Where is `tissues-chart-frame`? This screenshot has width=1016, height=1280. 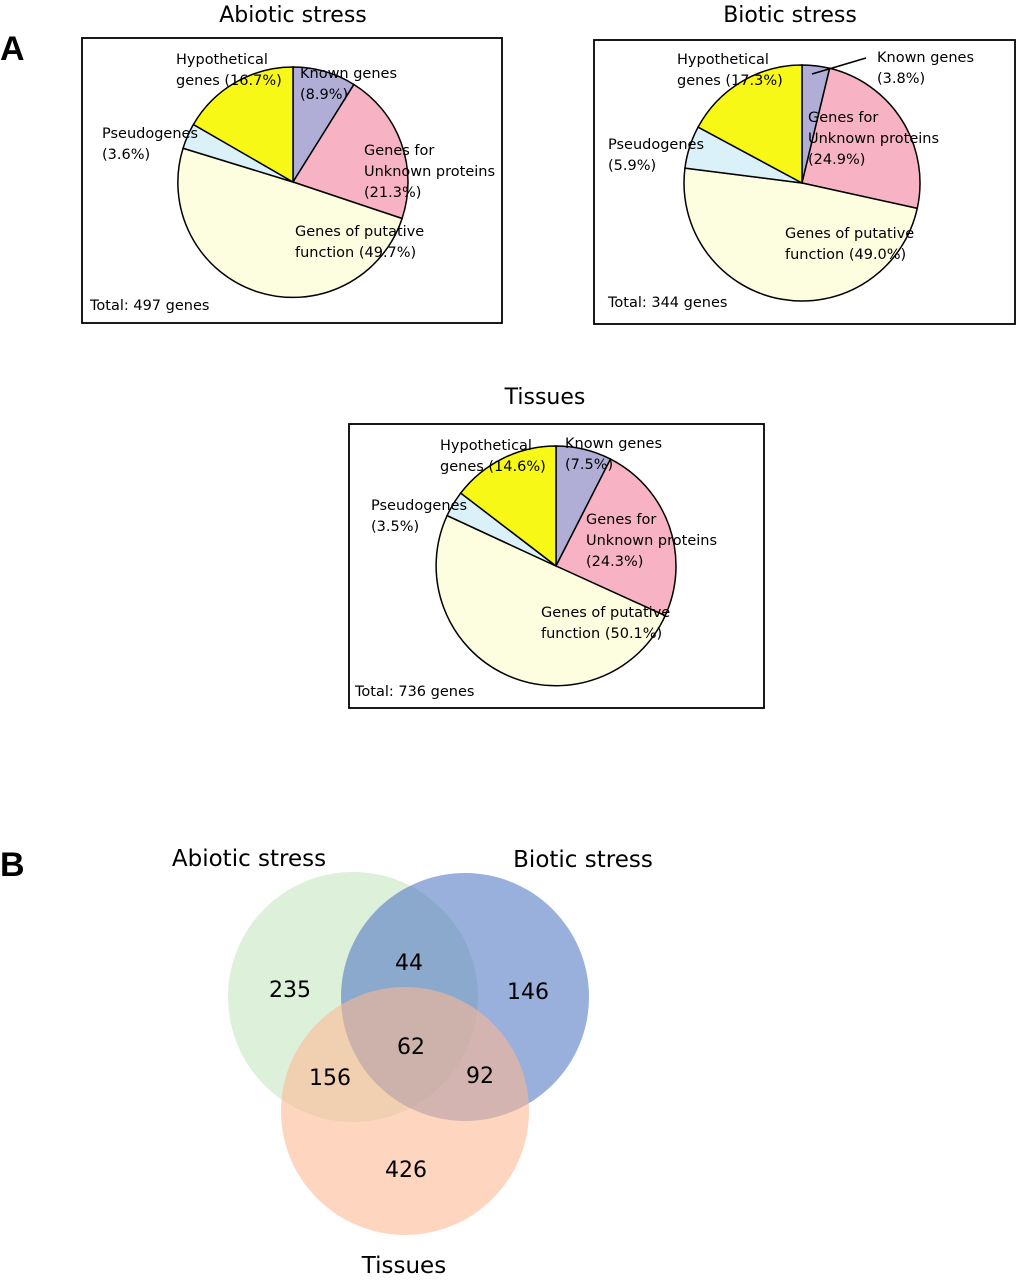
tissues-chart-frame is located at coordinates (556, 566).